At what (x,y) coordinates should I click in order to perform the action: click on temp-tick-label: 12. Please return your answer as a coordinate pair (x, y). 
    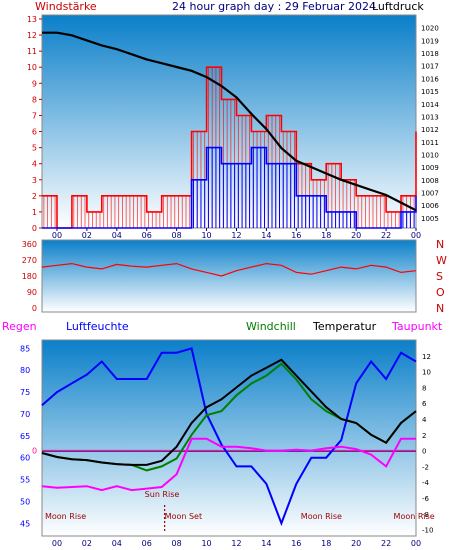
    Looking at the image, I should click on (426, 357).